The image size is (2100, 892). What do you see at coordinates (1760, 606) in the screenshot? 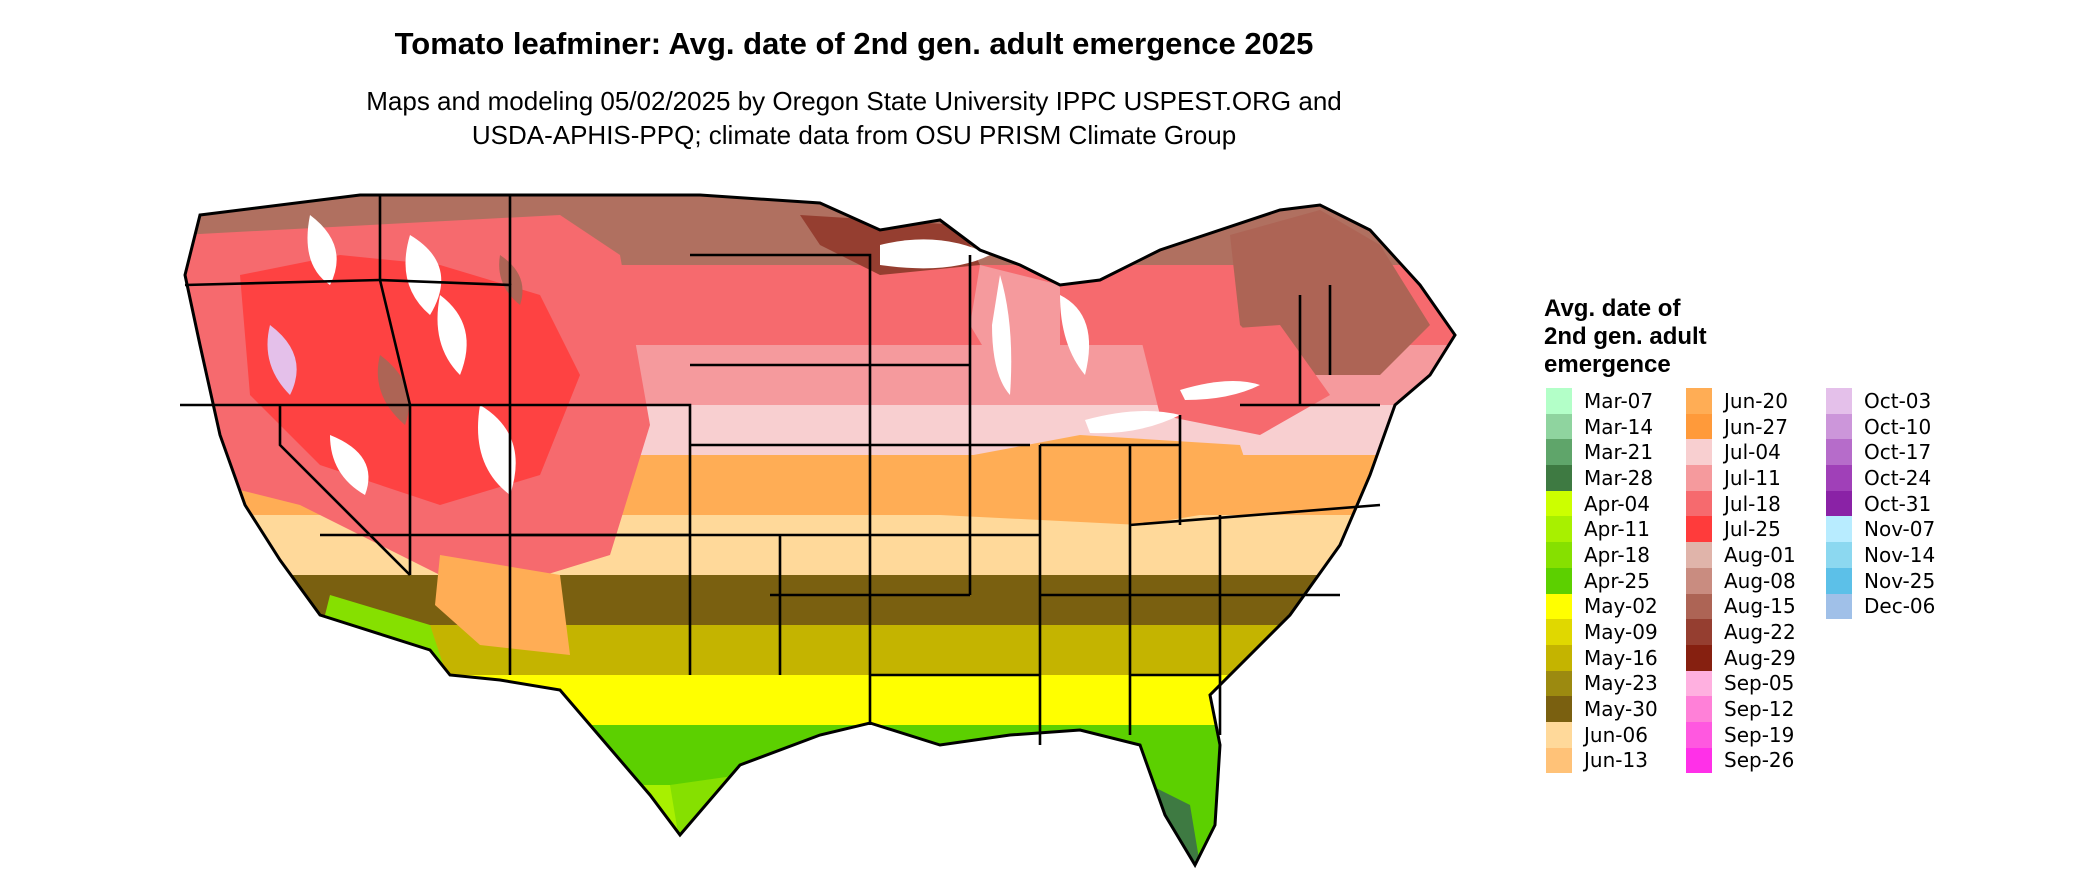
I see `legend-label: Aug-15` at bounding box center [1760, 606].